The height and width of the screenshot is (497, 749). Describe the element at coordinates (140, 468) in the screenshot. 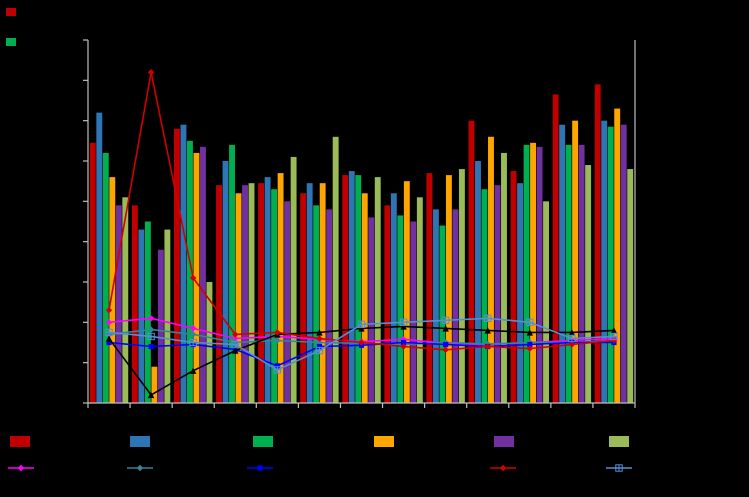

I see `legend-line-teal-marker` at that location.